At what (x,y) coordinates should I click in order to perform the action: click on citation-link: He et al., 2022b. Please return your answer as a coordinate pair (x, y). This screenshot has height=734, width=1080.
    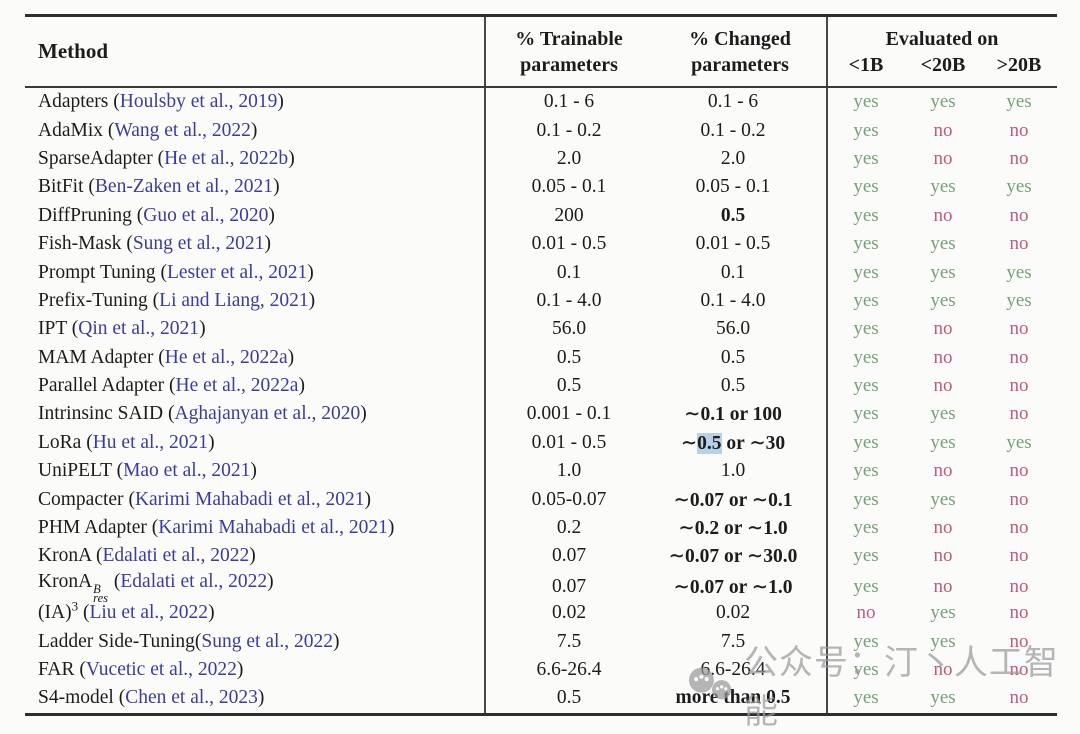
    Looking at the image, I should click on (226, 158).